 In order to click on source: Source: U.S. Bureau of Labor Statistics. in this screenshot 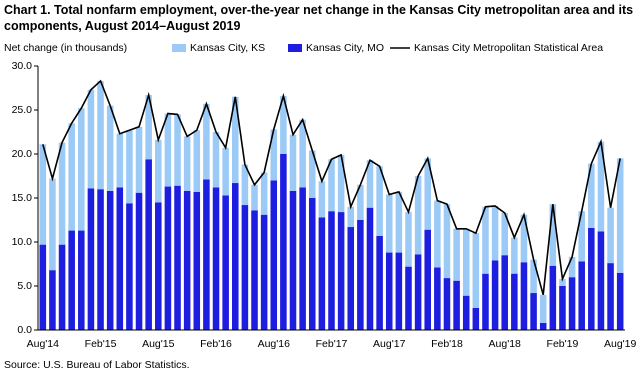, I will do `click(97, 365)`.